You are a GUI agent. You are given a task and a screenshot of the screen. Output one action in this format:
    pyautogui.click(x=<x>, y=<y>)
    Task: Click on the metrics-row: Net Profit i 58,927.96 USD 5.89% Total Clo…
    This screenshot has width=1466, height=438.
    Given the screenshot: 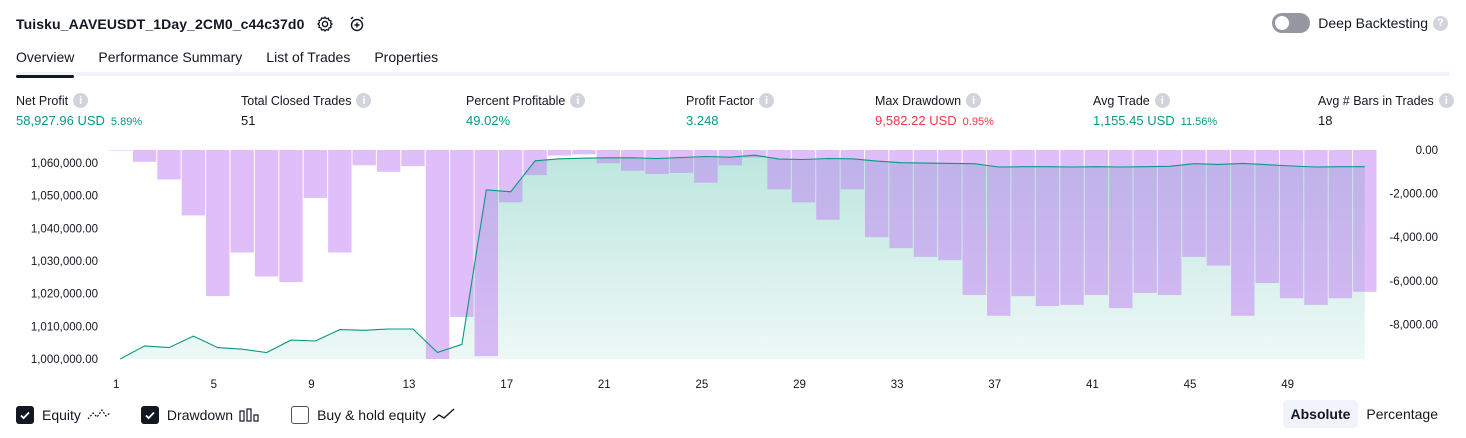 What is the action you would take?
    pyautogui.click(x=735, y=113)
    